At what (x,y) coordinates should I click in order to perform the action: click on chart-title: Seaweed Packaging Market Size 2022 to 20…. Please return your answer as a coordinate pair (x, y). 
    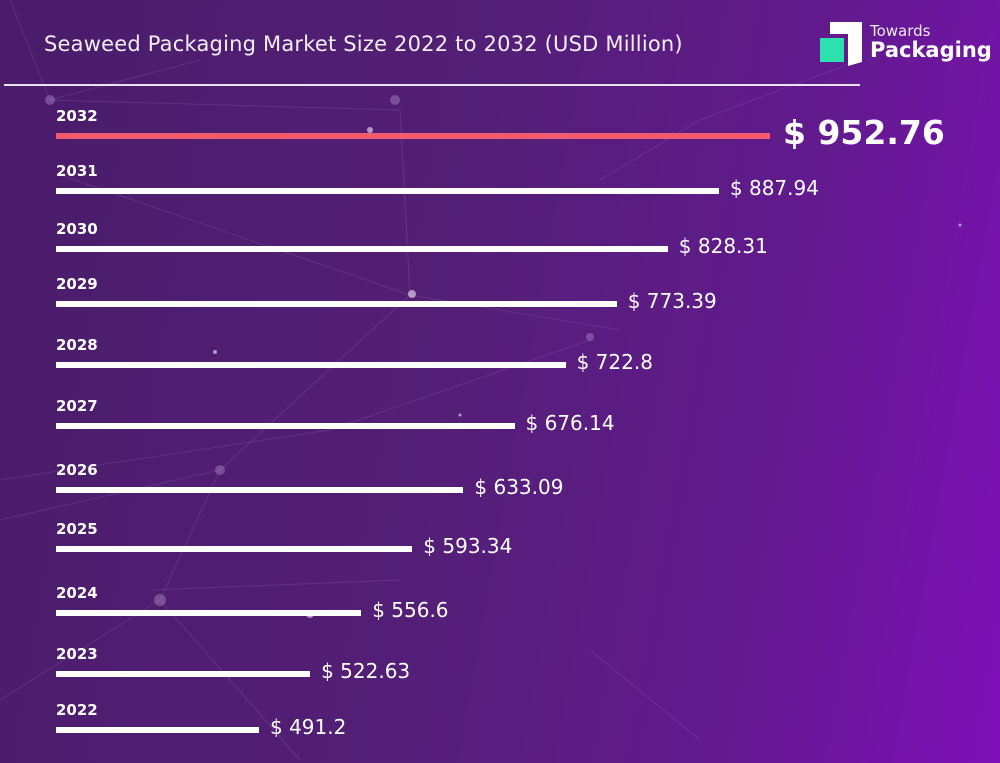
    Looking at the image, I should click on (363, 44).